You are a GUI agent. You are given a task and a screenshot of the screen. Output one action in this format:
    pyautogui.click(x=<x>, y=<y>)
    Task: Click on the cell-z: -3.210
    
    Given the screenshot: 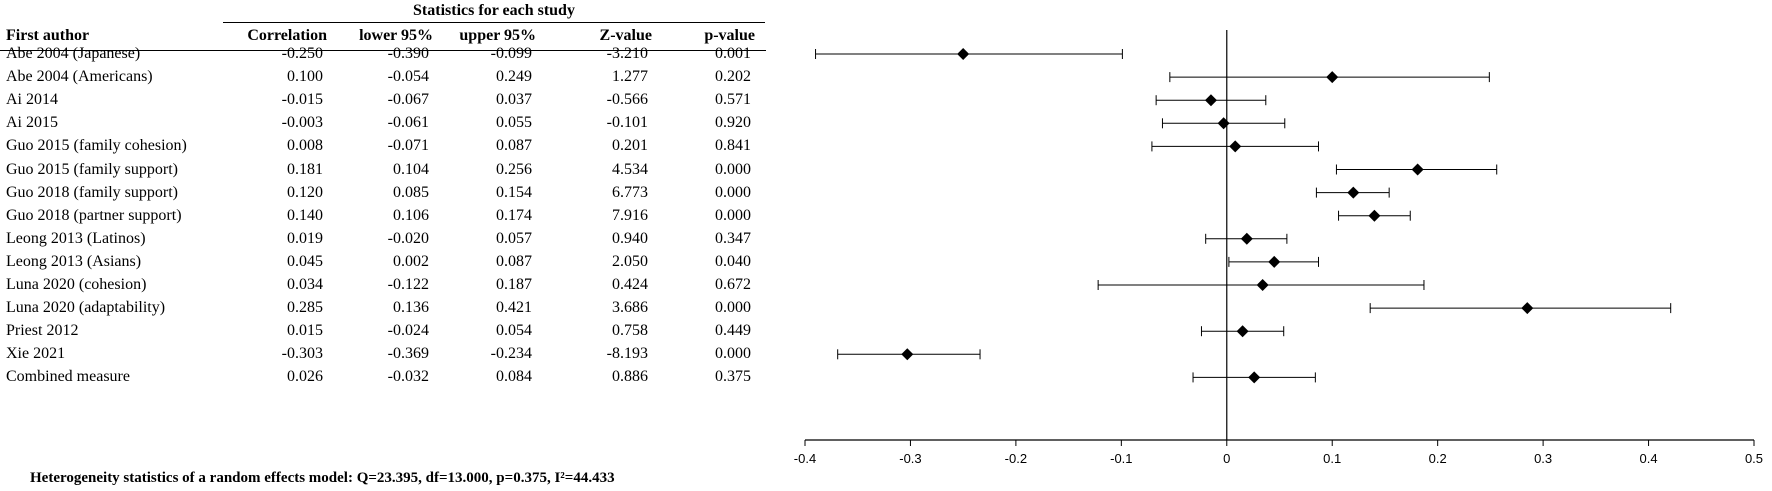 What is the action you would take?
    pyautogui.click(x=627, y=53)
    